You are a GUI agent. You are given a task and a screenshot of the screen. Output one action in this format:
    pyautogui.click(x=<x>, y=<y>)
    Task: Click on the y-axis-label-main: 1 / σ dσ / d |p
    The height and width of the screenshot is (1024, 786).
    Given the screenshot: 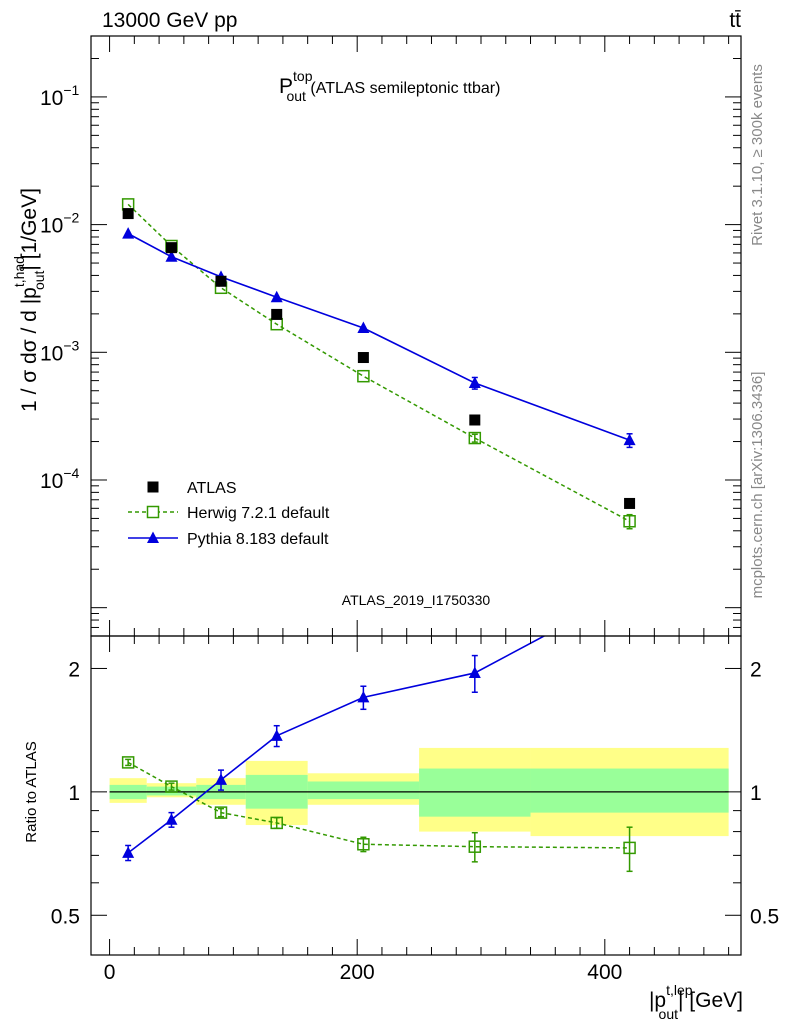 What is the action you would take?
    pyautogui.click(x=29, y=349)
    